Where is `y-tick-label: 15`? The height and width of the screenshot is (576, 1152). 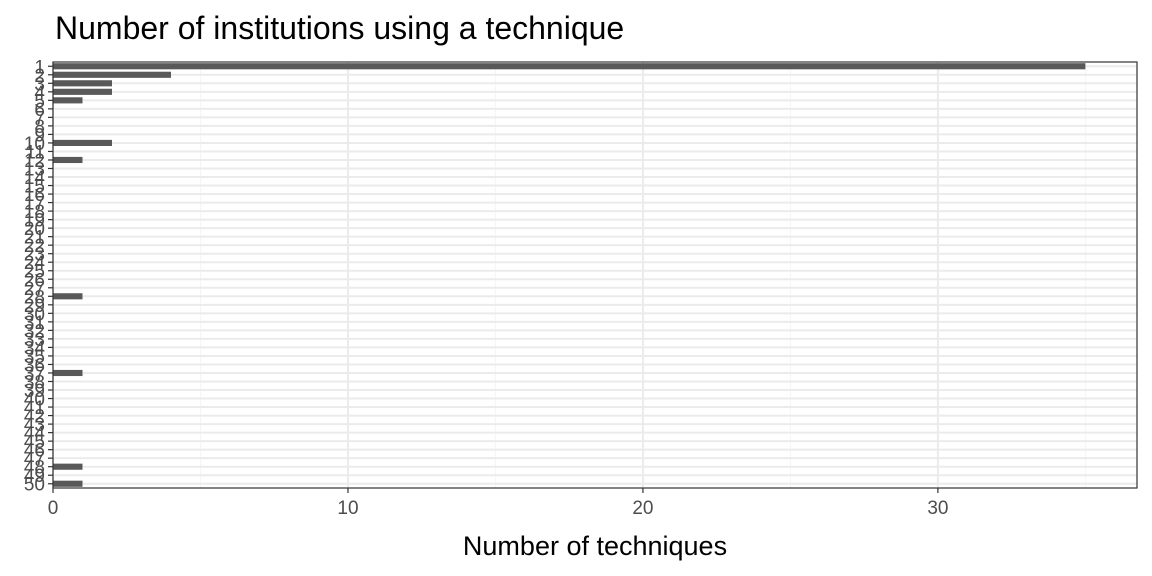
y-tick-label: 15 is located at coordinates (34, 187).